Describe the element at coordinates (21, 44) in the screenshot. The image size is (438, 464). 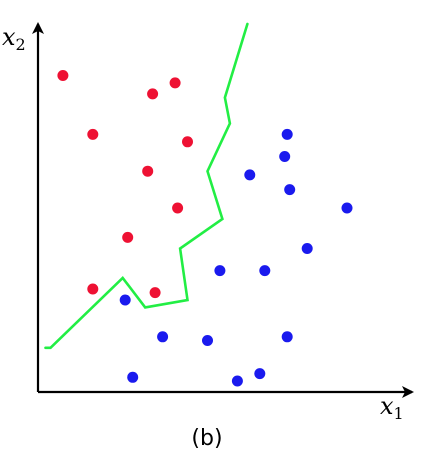
I see `y-axis-label-sub: 2` at that location.